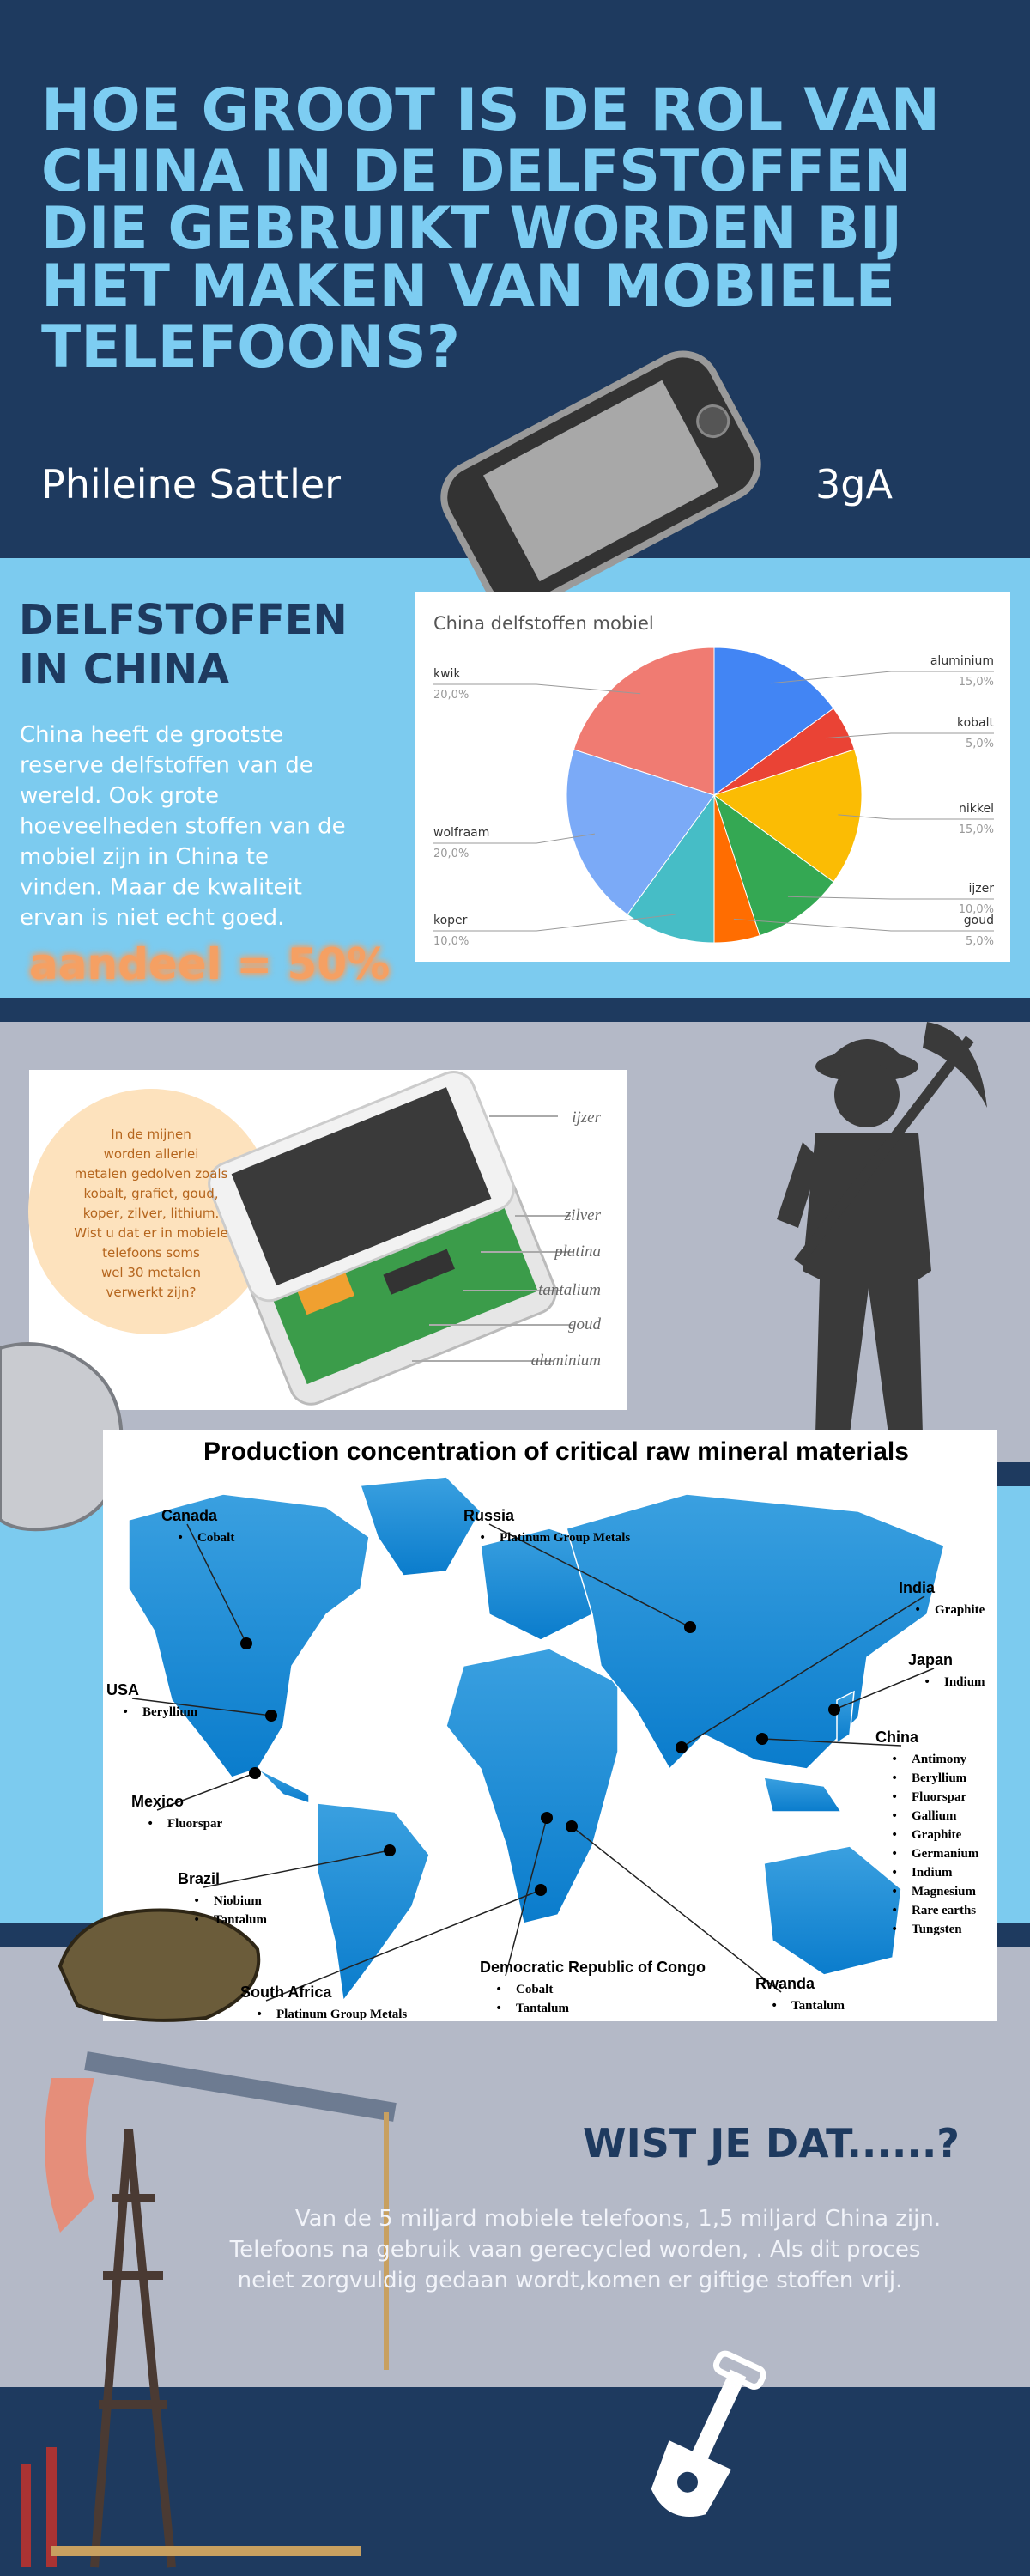 This screenshot has width=1030, height=2576. What do you see at coordinates (937, 1930) in the screenshot?
I see `mineral: Tungsten` at bounding box center [937, 1930].